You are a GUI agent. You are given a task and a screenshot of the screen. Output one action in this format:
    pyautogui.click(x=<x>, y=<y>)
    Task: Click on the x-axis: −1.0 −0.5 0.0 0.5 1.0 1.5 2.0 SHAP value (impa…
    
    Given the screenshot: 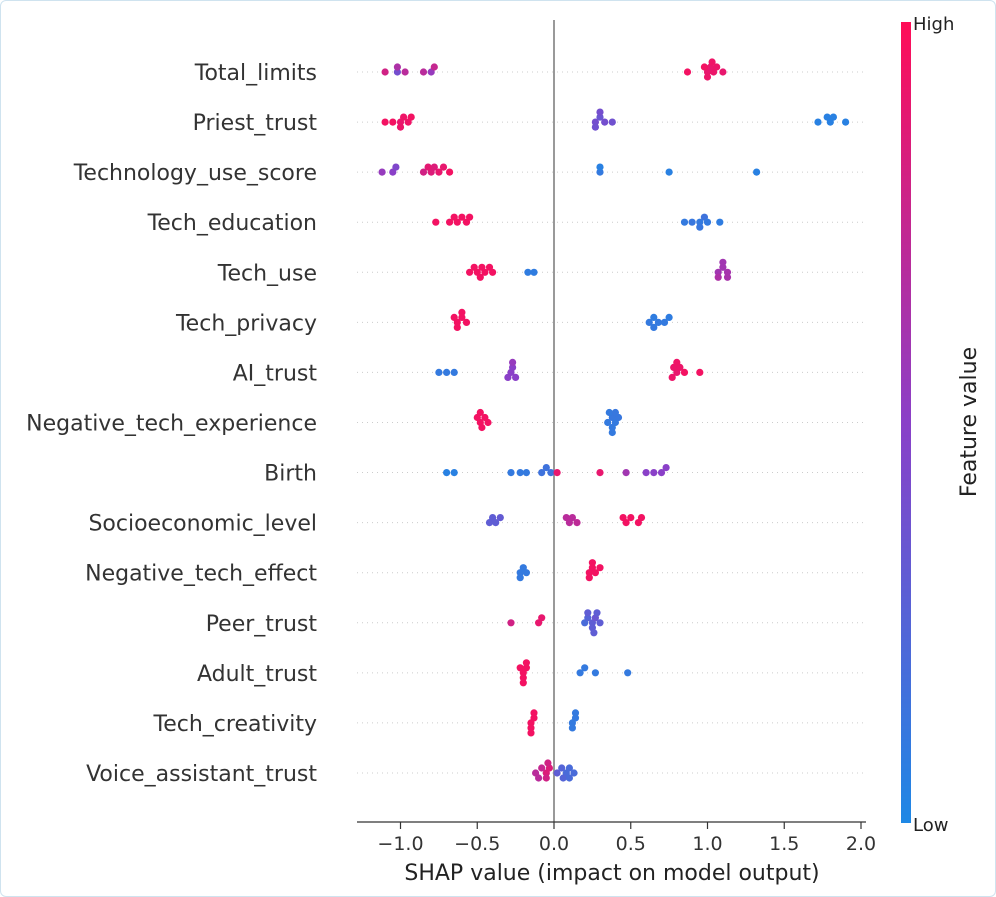 What is the action you would take?
    pyautogui.click(x=616, y=853)
    